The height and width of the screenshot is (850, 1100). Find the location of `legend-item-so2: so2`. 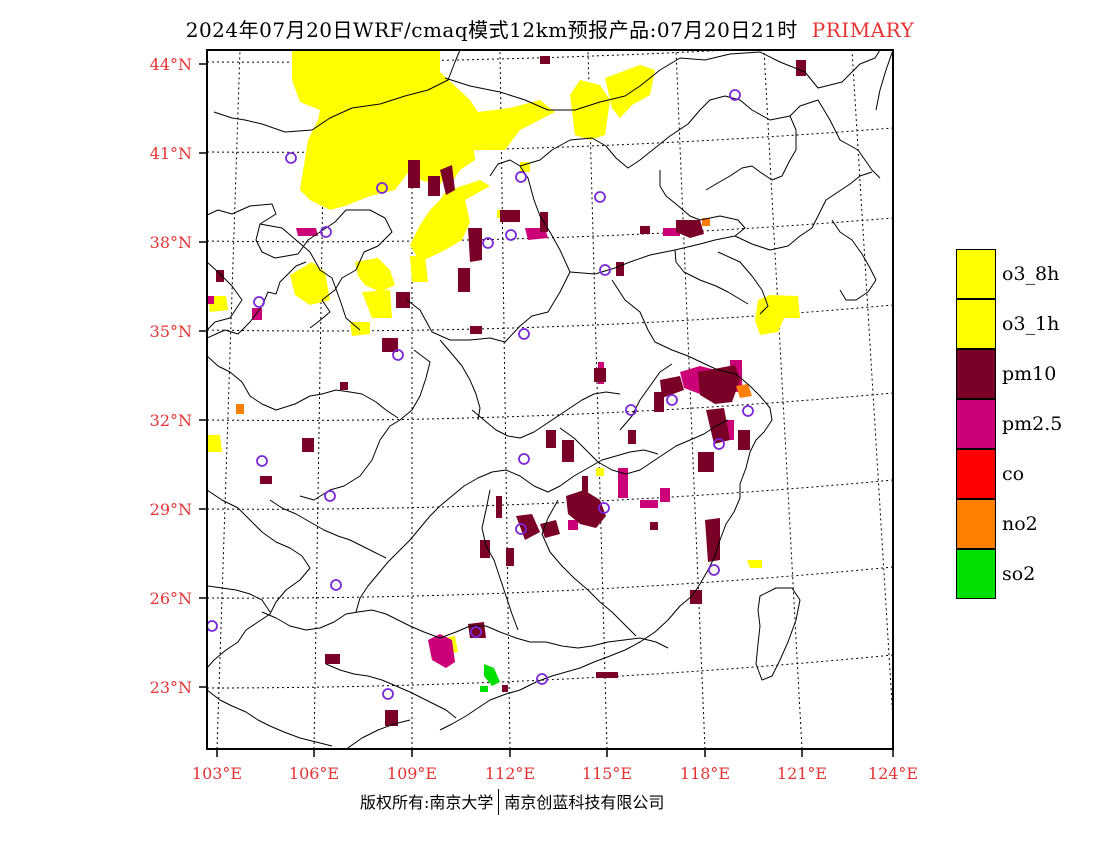

legend-item-so2: so2 is located at coordinates (1021, 574).